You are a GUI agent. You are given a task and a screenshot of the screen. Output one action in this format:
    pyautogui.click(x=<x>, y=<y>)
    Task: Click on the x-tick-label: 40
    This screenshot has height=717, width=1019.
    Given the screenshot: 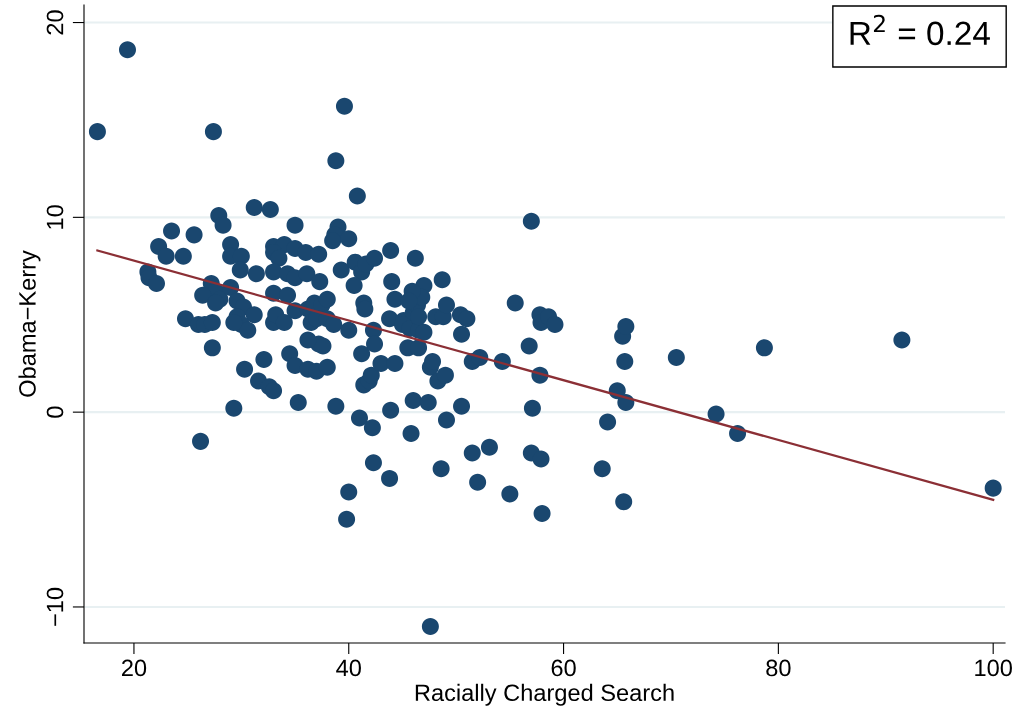 What is the action you would take?
    pyautogui.click(x=348, y=668)
    